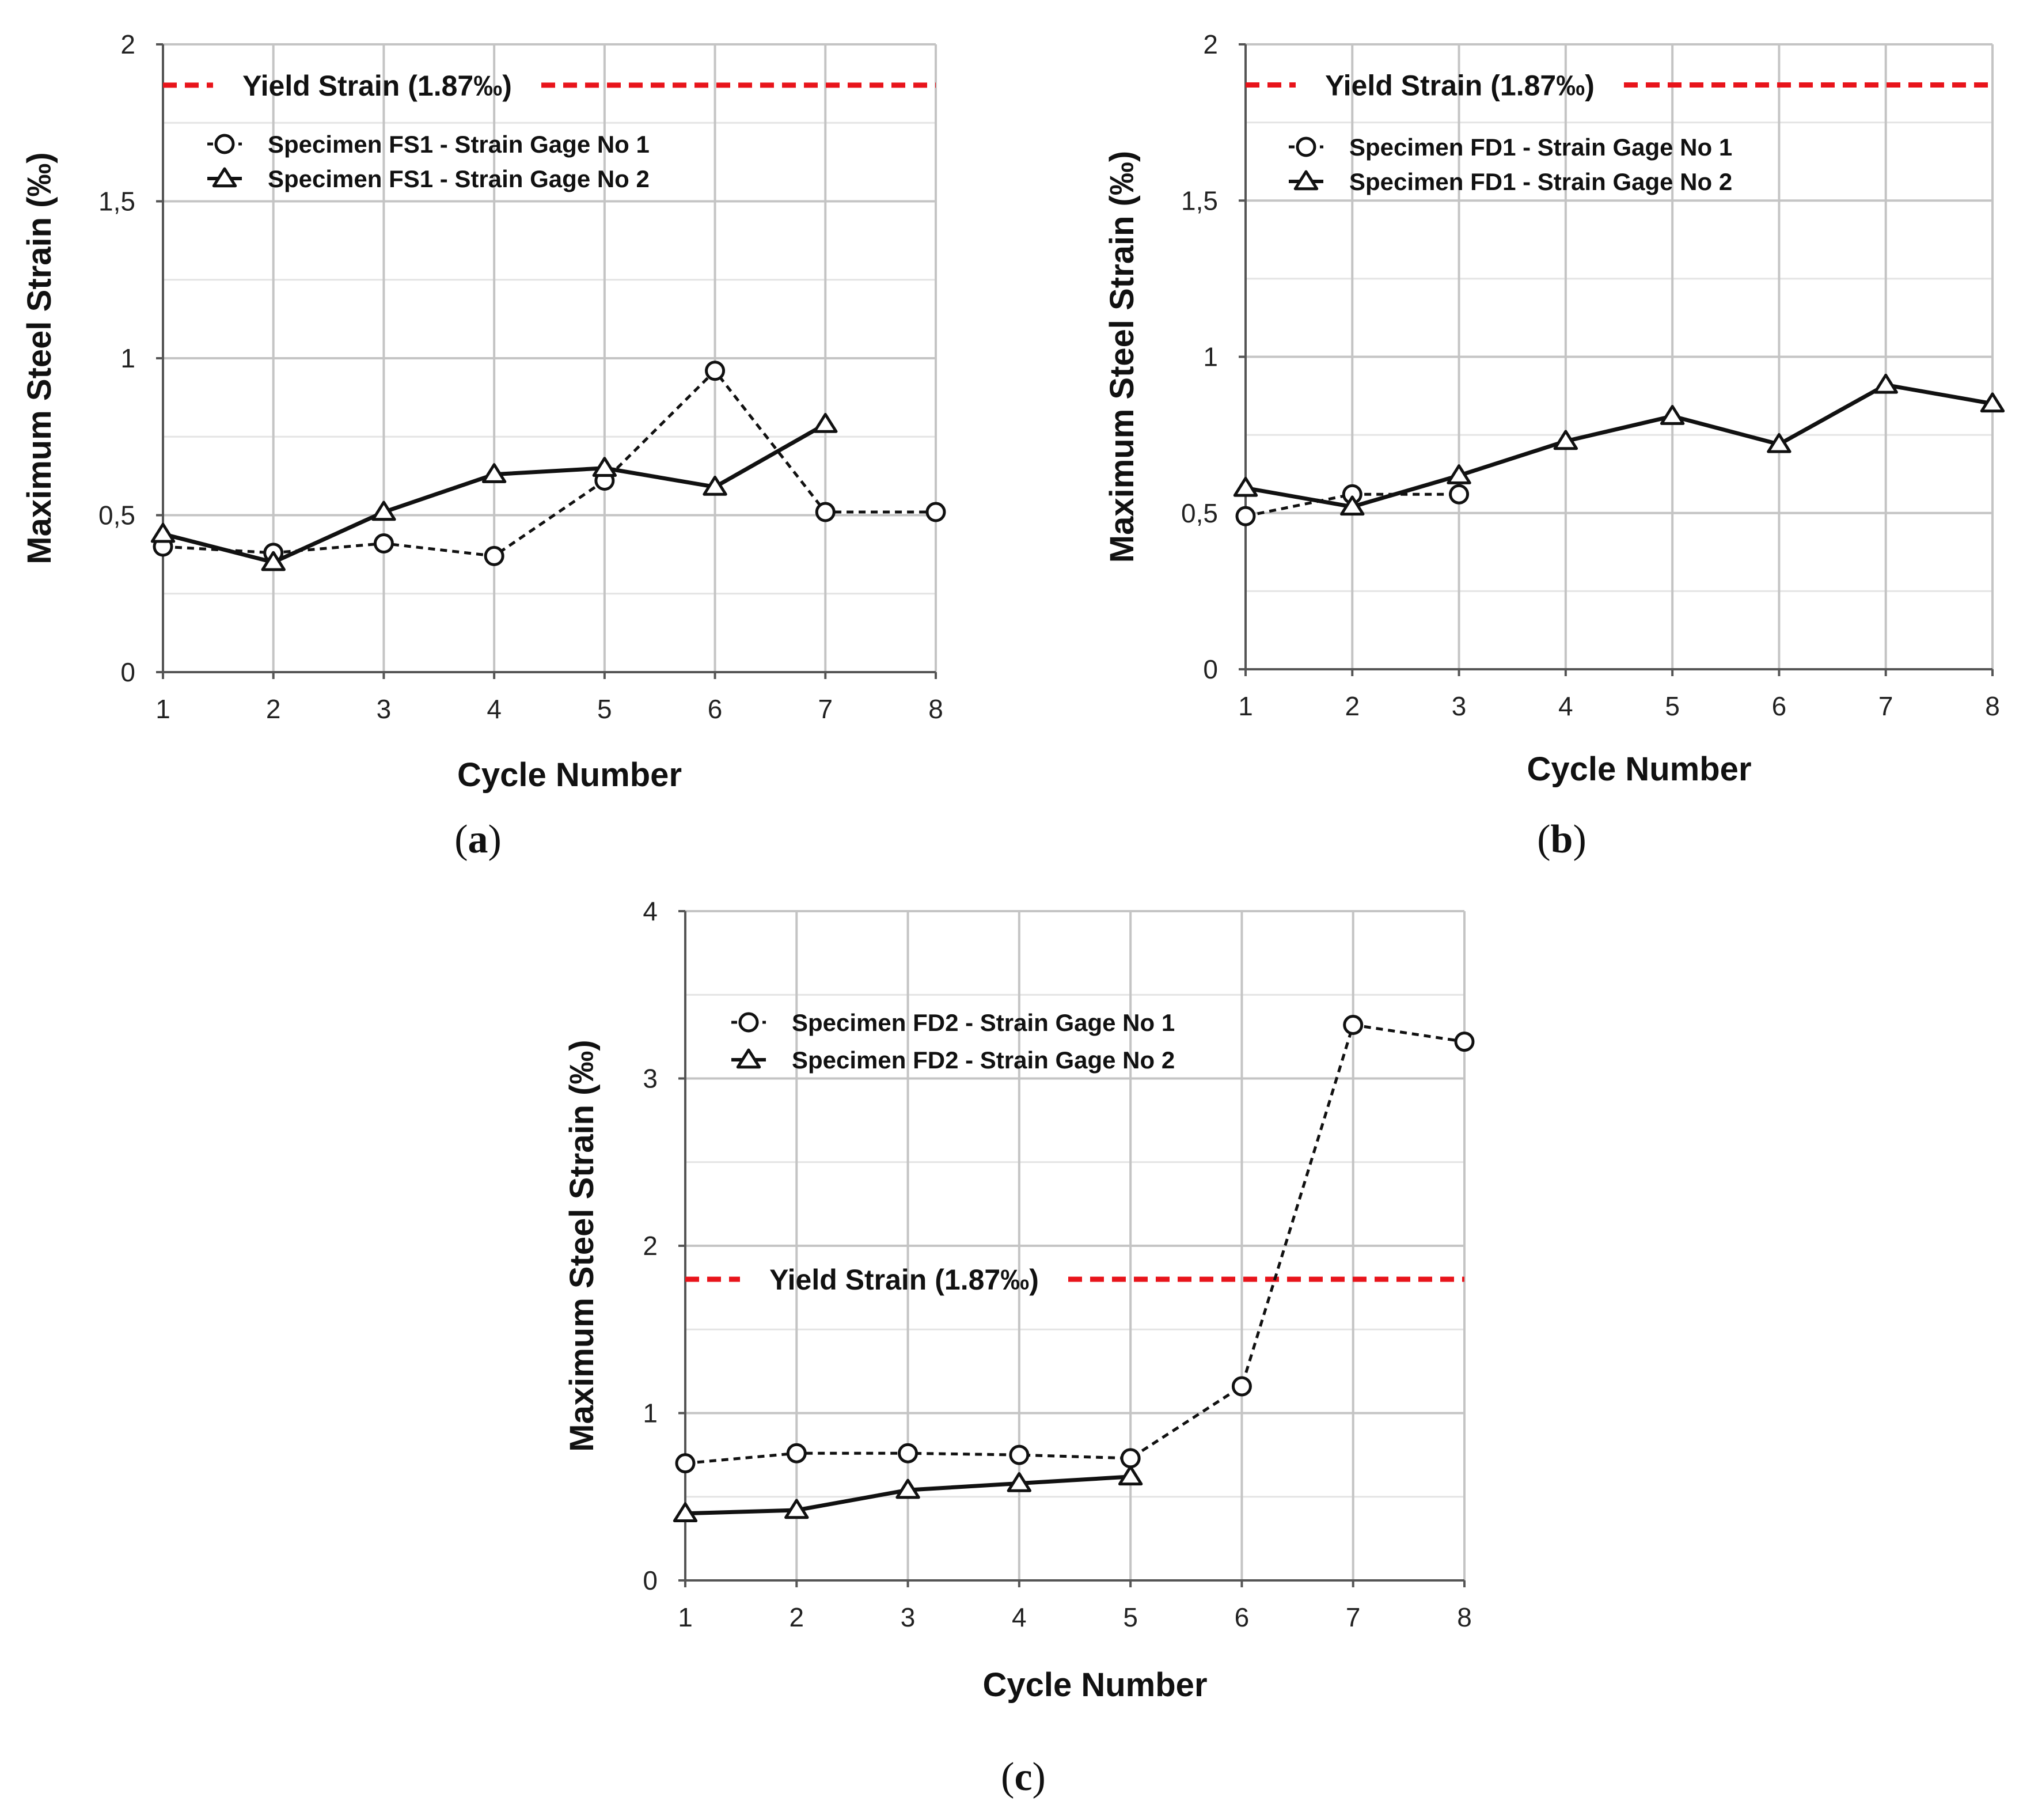 The height and width of the screenshot is (1820, 2023). I want to click on legend-entry-label: Specimen FD2 - Strain Gage No 2, so click(983, 1060).